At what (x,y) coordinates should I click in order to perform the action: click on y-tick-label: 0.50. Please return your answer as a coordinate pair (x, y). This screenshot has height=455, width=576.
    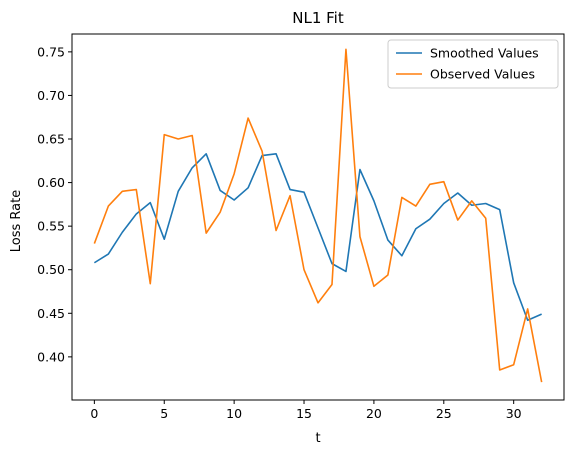
    Looking at the image, I should click on (51, 269).